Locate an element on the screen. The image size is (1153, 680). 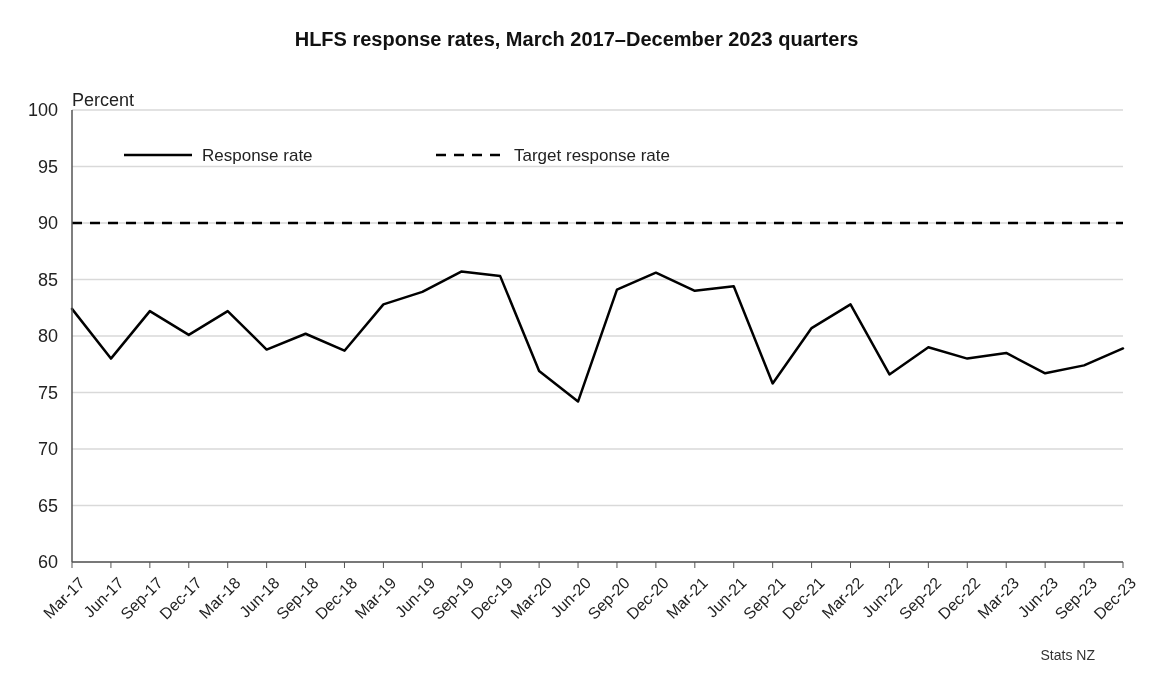
legend-label: Response rate is located at coordinates (257, 155).